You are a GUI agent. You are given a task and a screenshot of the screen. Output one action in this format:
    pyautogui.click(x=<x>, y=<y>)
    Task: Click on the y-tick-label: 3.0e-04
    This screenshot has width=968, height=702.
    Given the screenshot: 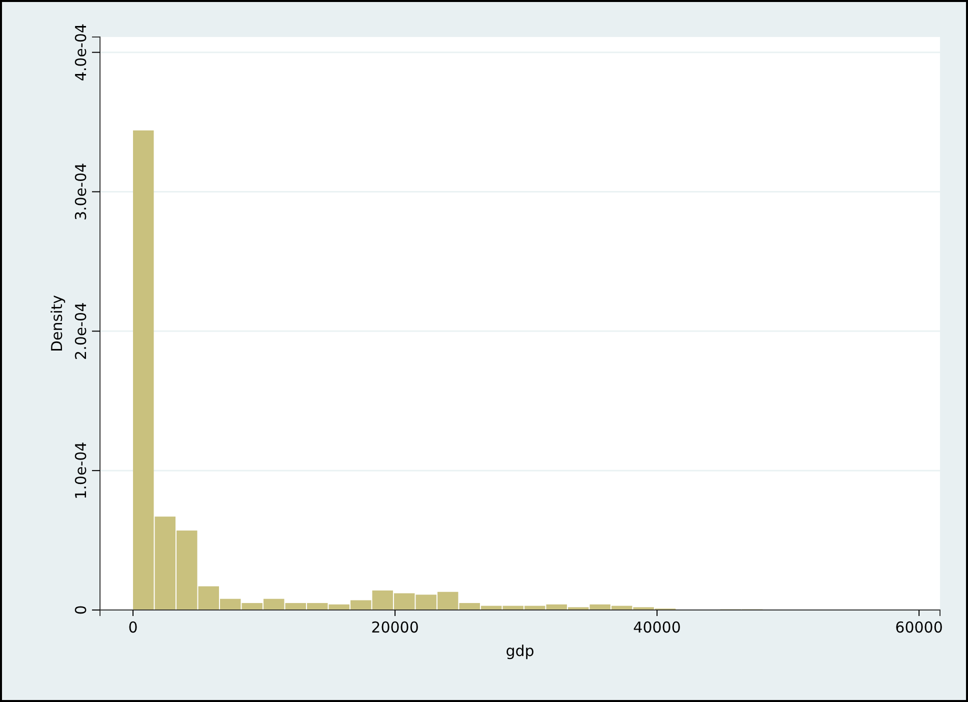 What is the action you would take?
    pyautogui.click(x=81, y=191)
    